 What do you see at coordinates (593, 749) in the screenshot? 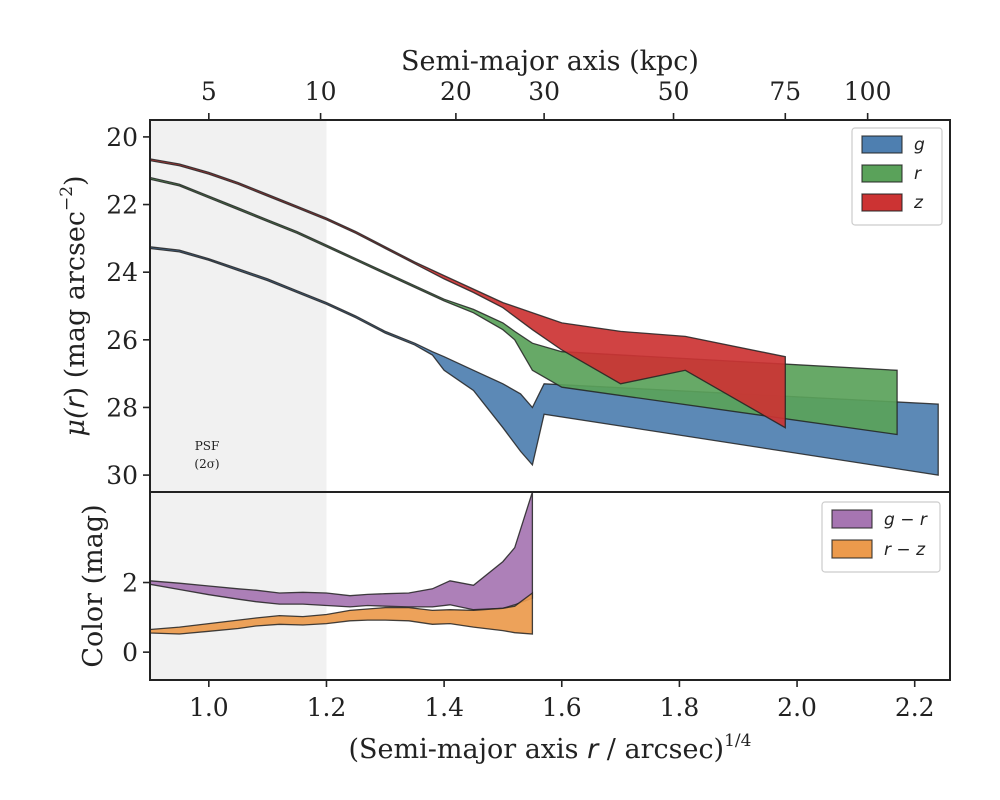
I see `x-axis-title-part-1: r` at bounding box center [593, 749].